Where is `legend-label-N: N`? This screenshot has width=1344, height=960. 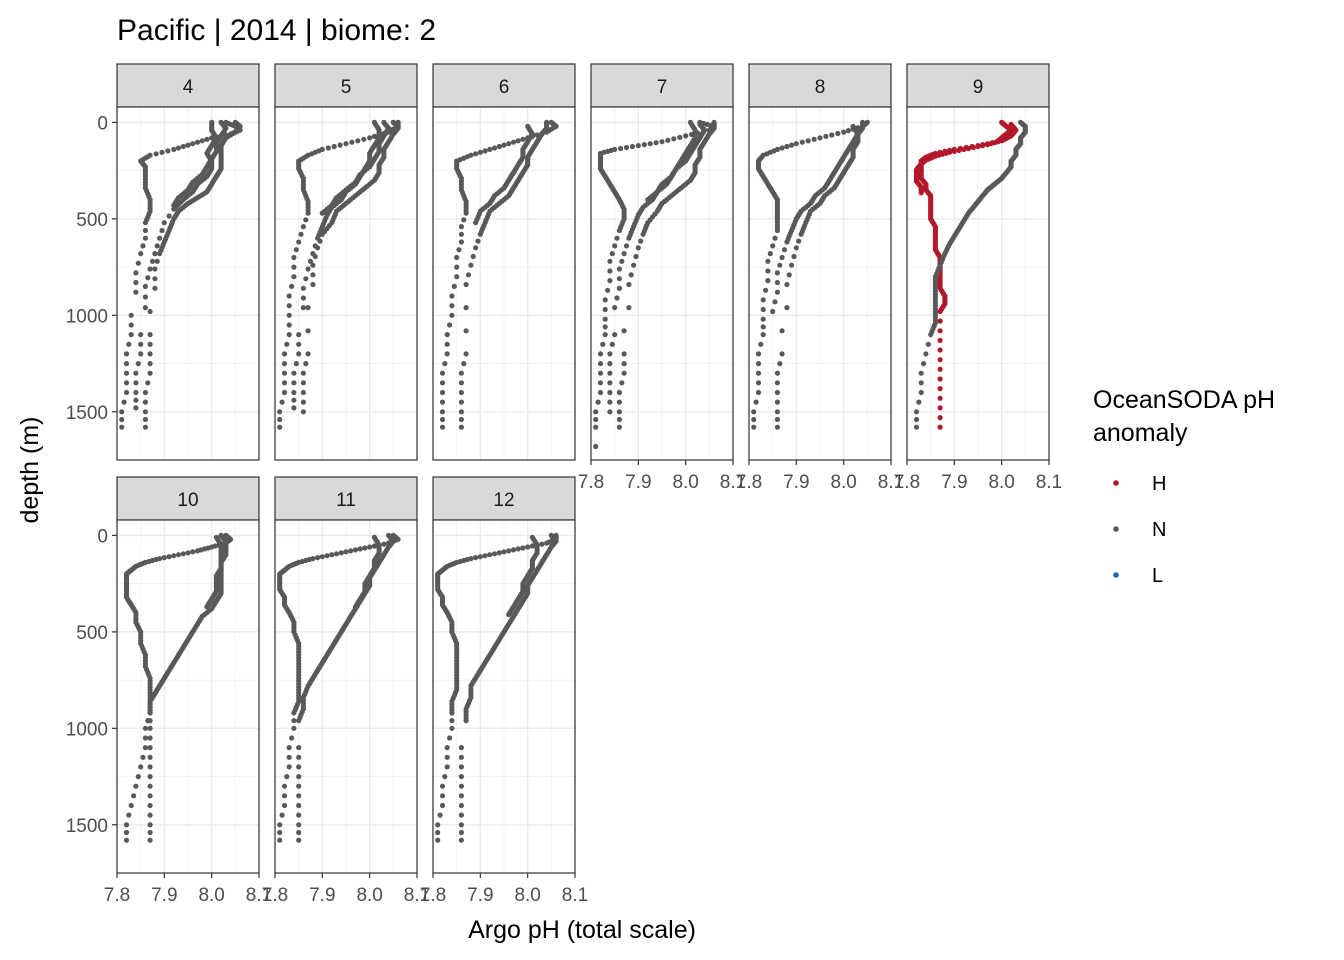
legend-label-N: N is located at coordinates (1159, 530).